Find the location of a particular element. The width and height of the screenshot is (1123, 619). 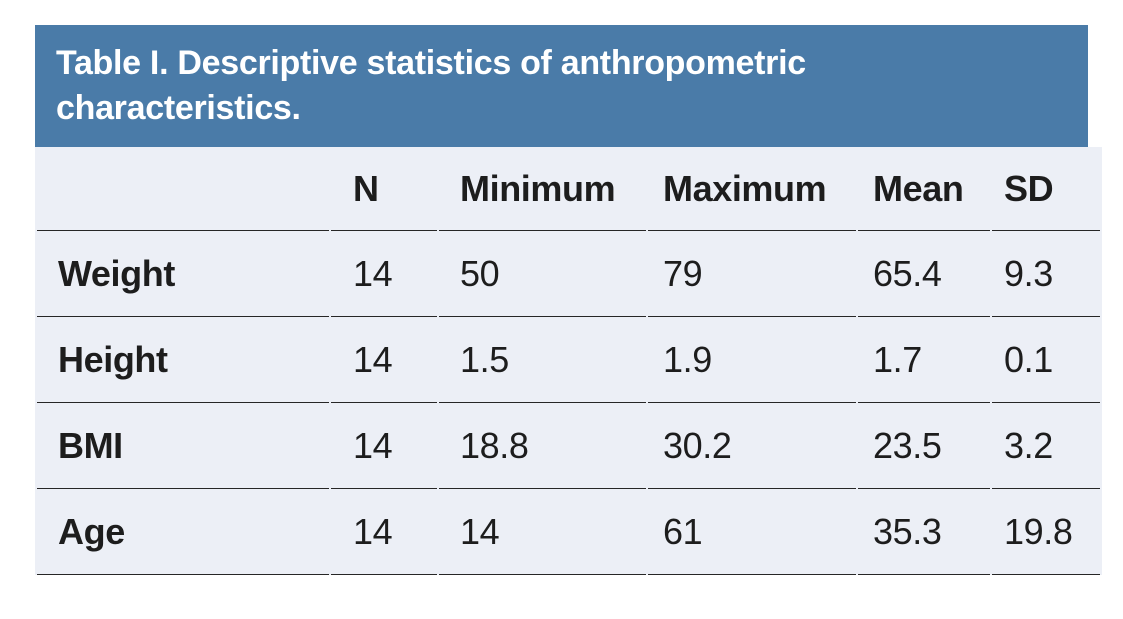

column-header-n: N is located at coordinates (384, 189).